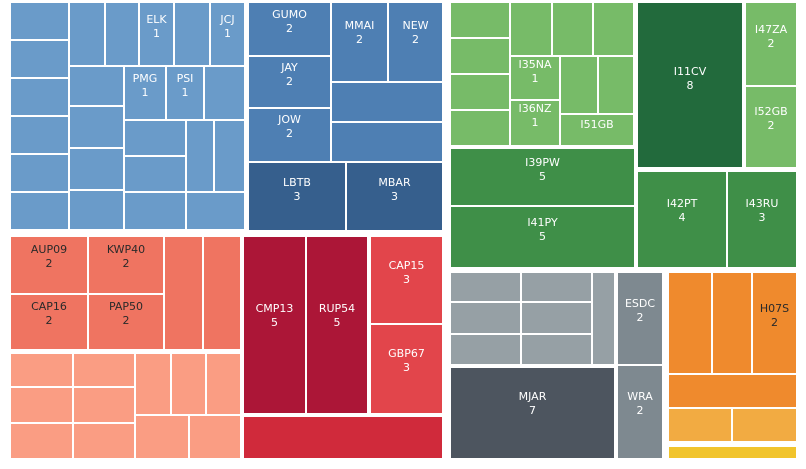  What do you see at coordinates (289, 67) in the screenshot?
I see `cell-label: JAY` at bounding box center [289, 67].